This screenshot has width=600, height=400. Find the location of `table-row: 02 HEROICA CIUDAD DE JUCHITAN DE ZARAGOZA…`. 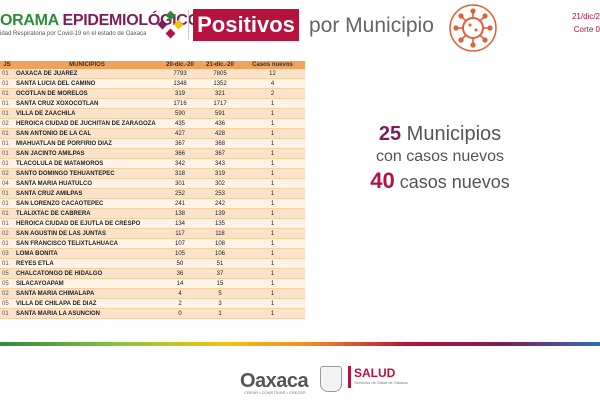

table-row: 02 HEROICA CIUDAD DE JUCHITAN DE ZARAGOZA… is located at coordinates (152, 123).